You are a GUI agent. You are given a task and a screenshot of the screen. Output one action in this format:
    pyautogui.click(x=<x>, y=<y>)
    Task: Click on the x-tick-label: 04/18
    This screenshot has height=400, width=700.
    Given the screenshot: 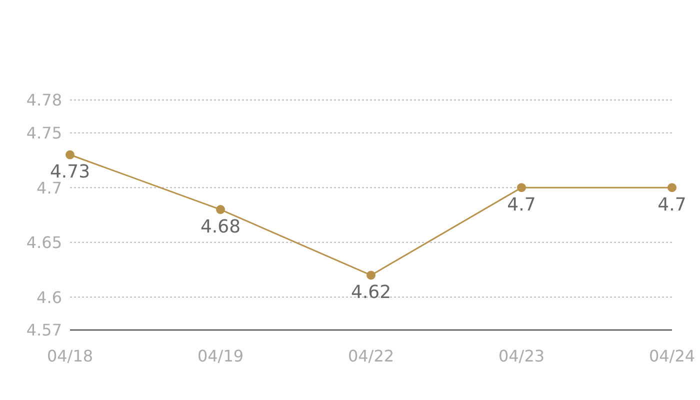 What is the action you would take?
    pyautogui.click(x=70, y=356)
    